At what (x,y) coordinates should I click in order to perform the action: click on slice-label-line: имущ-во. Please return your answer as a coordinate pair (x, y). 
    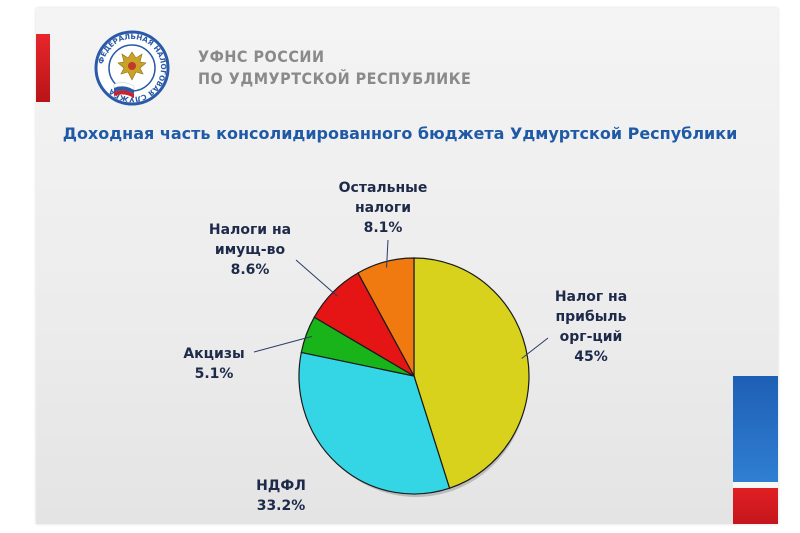
    Looking at the image, I should click on (250, 250).